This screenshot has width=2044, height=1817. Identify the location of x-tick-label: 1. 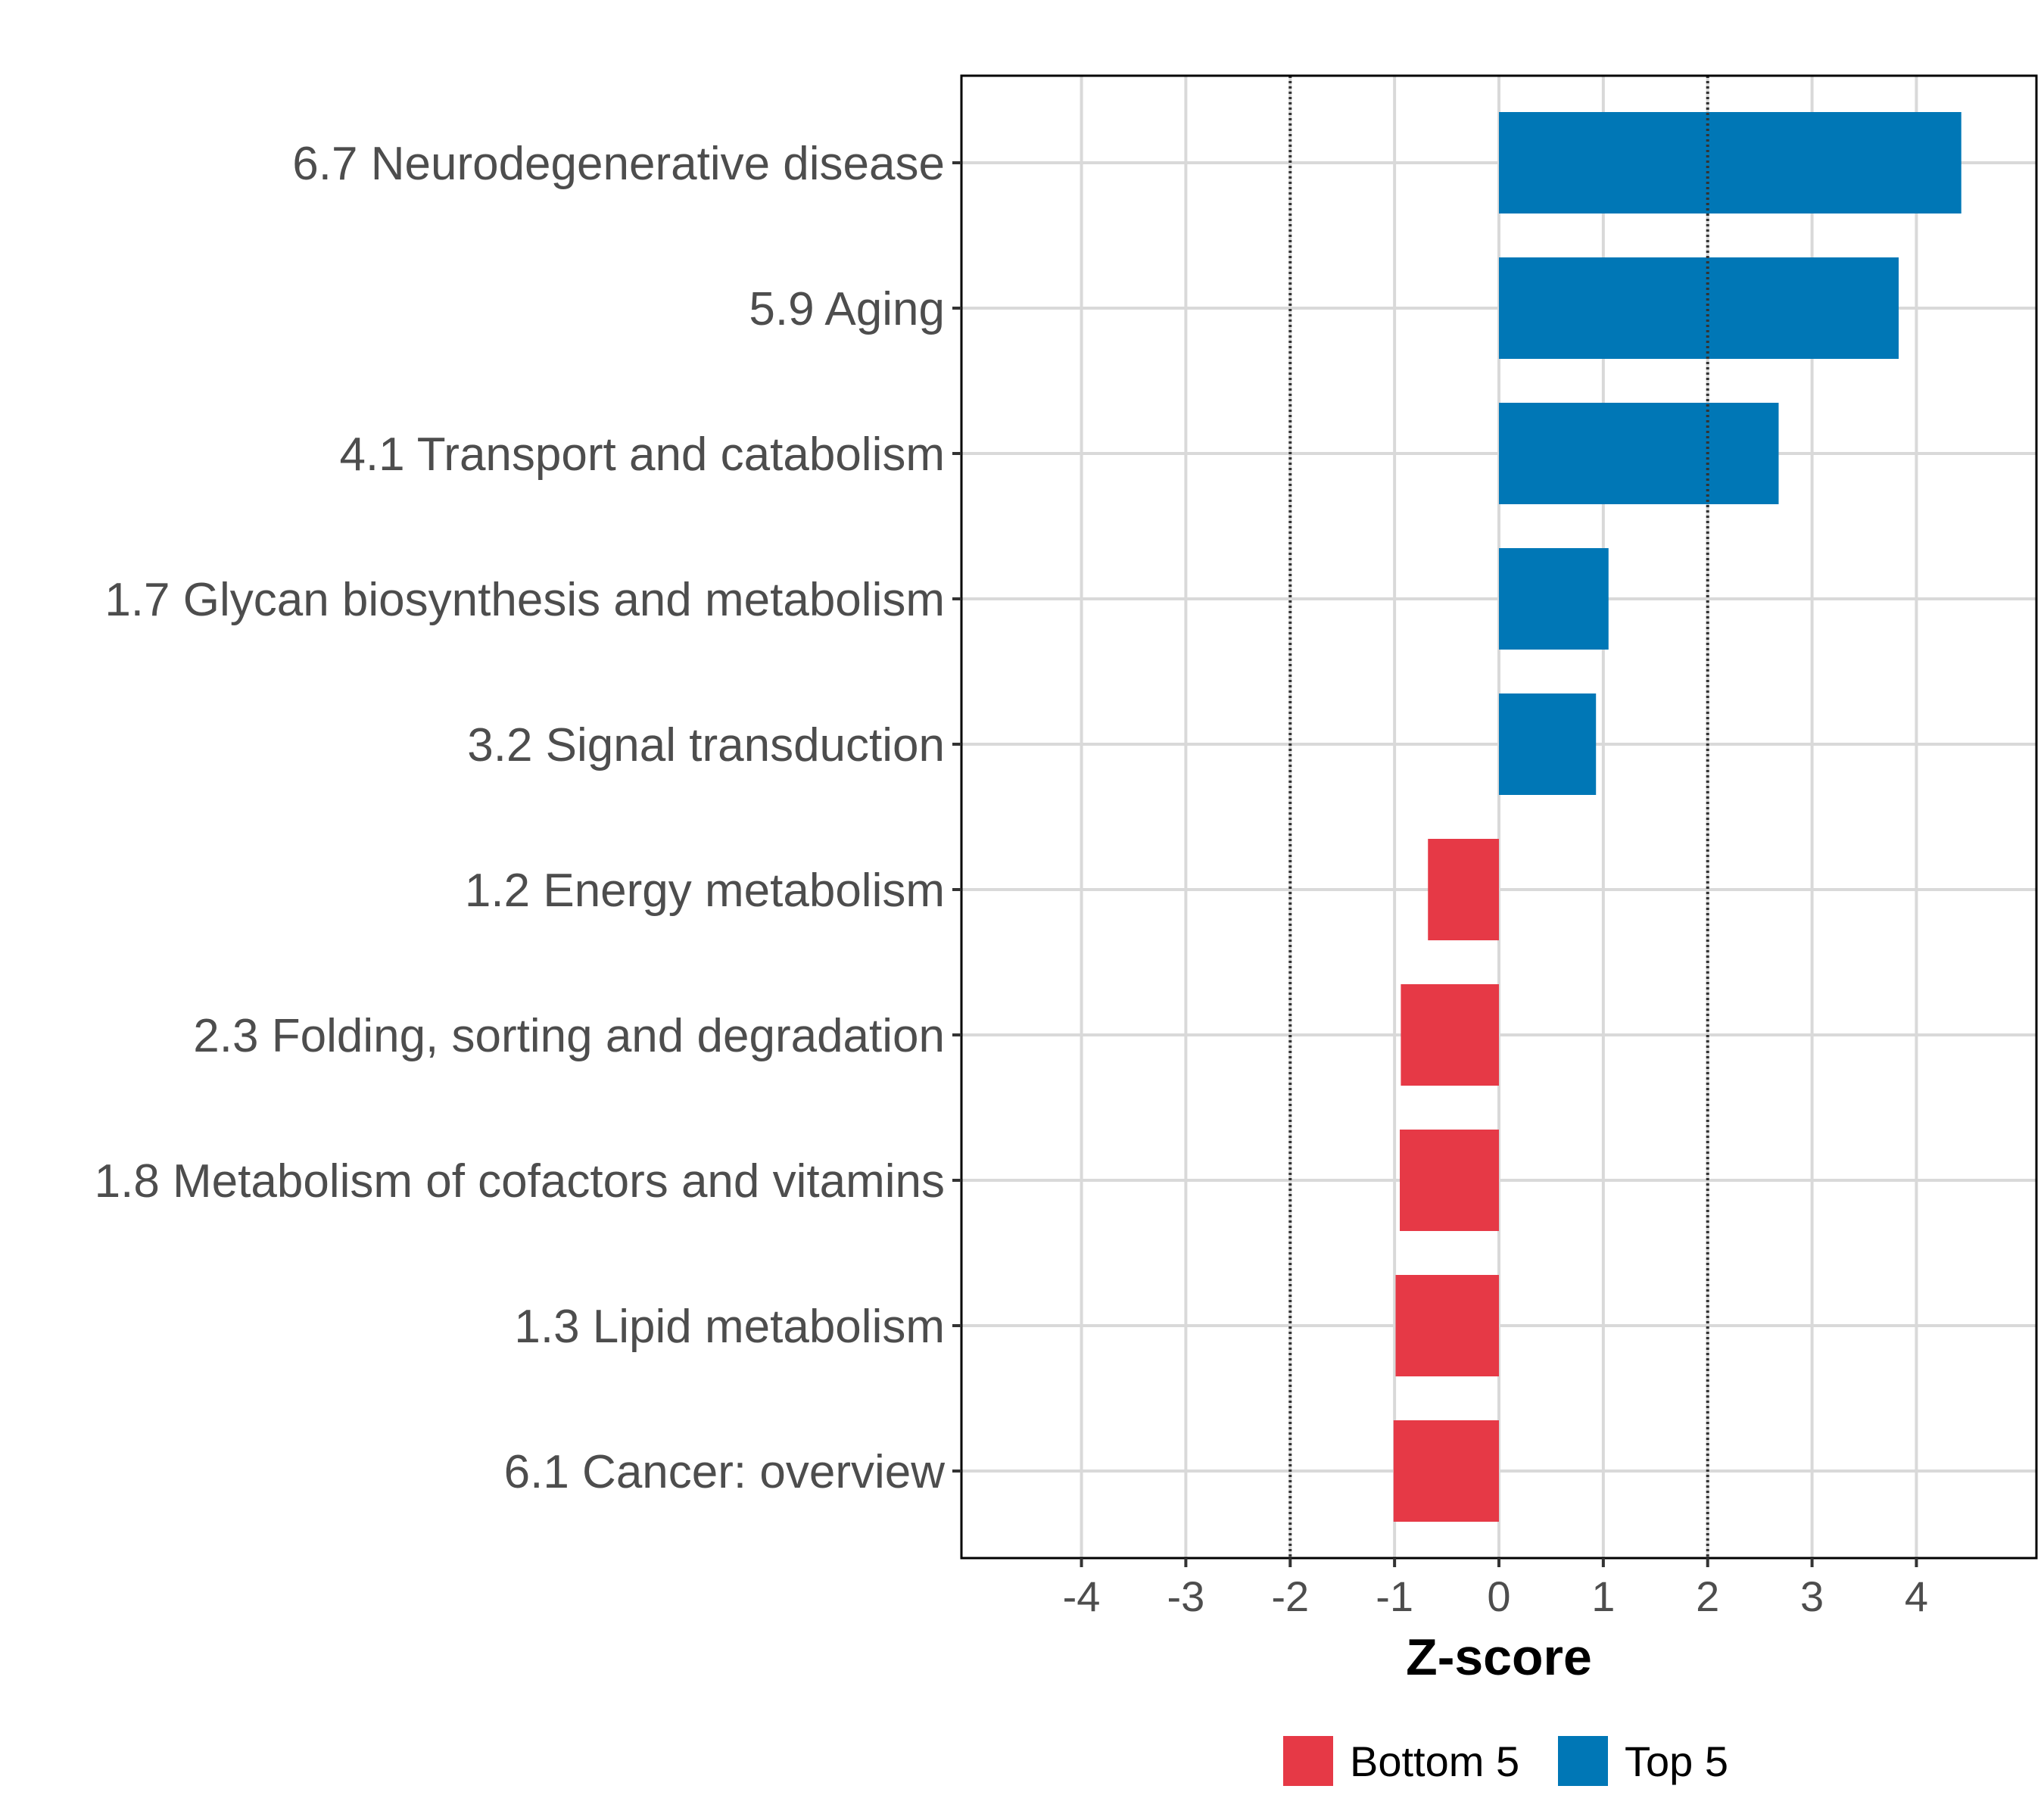
(1603, 1596).